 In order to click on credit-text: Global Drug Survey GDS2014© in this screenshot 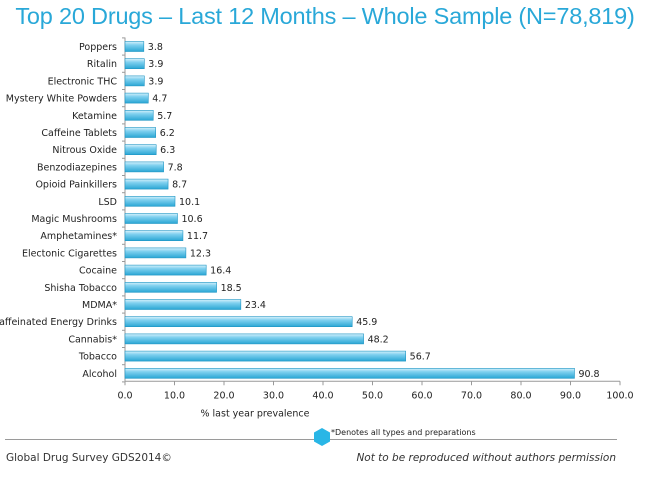, I will do `click(89, 458)`.